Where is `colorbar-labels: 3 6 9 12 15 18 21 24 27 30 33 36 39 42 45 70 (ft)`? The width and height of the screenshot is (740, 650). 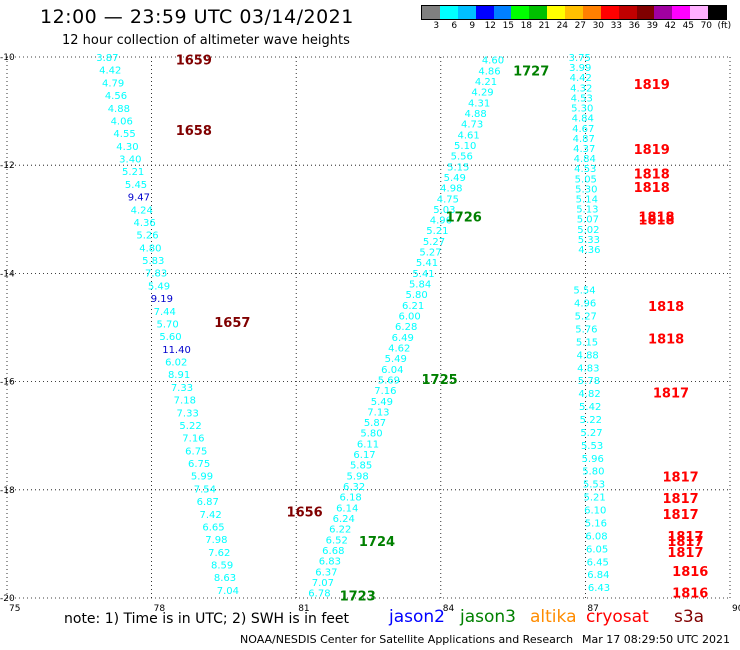
colorbar-labels: 3 6 9 12 15 18 21 24 27 30 33 36 39 42 45 70 (ft) is located at coordinates (576, 28).